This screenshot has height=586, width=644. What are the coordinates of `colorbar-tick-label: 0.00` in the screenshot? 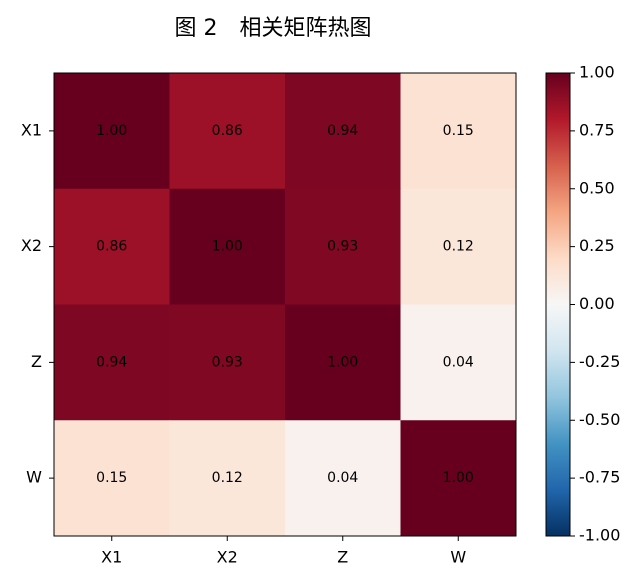 It's located at (597, 303).